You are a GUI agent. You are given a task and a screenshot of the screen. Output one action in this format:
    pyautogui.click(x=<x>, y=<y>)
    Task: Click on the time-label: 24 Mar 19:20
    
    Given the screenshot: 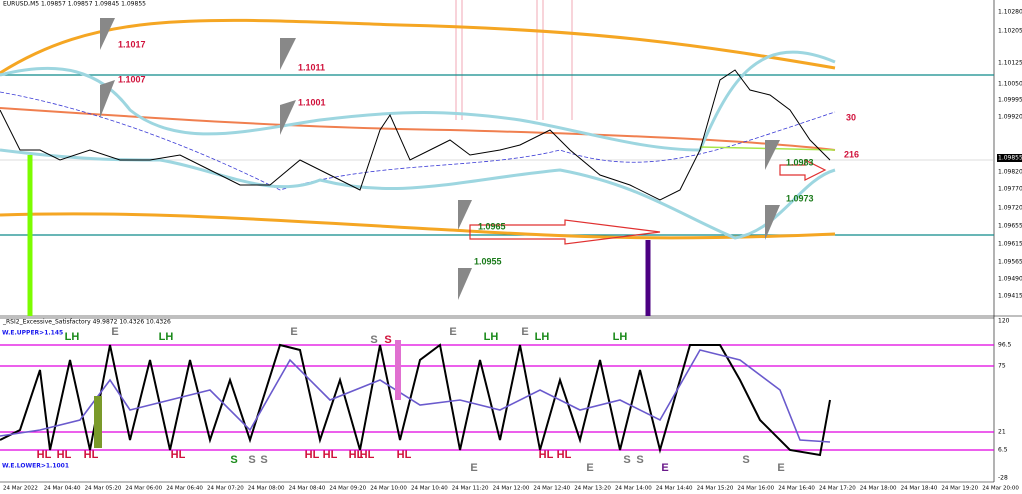 What is the action you would take?
    pyautogui.click(x=959, y=489)
    